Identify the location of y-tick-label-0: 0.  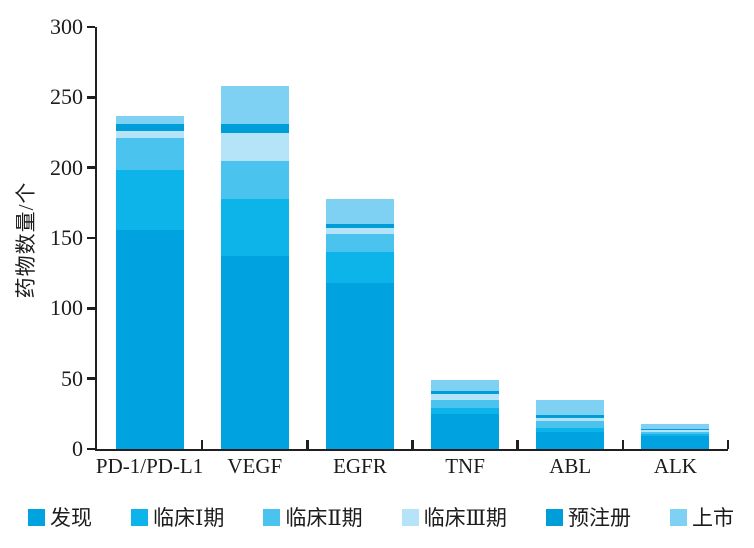
(77, 448).